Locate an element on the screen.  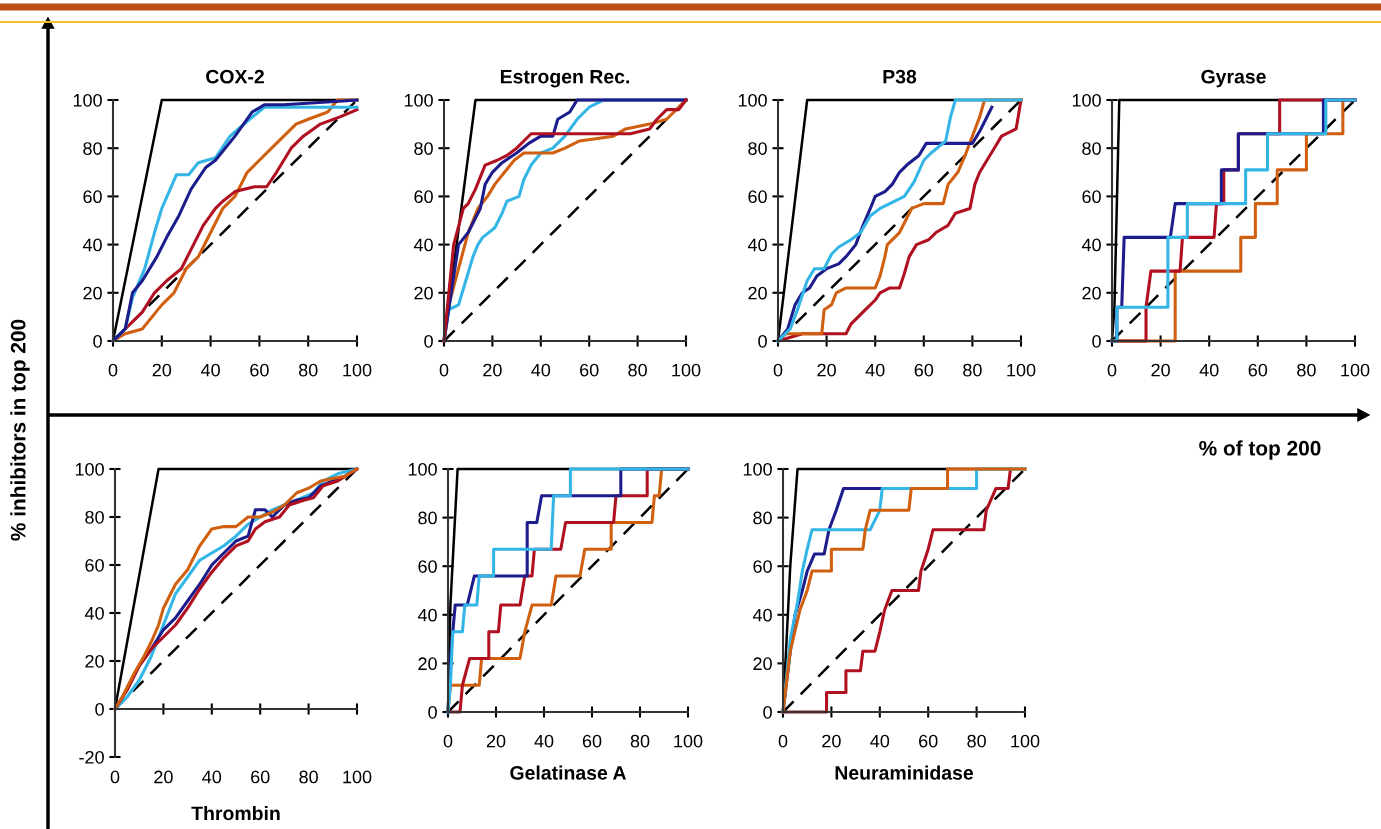
text: Thrombin is located at coordinates (235, 813).